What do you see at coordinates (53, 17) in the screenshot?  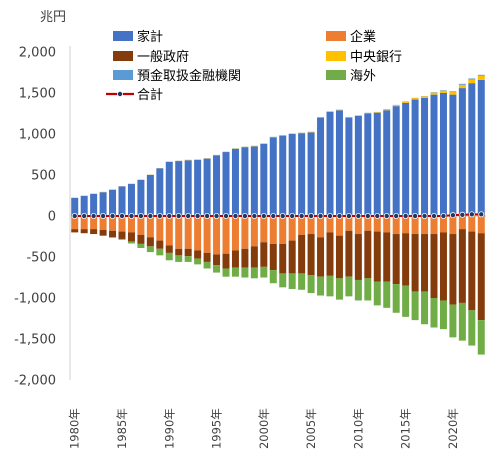 I see `y-axis-unit-label: 兆円` at bounding box center [53, 17].